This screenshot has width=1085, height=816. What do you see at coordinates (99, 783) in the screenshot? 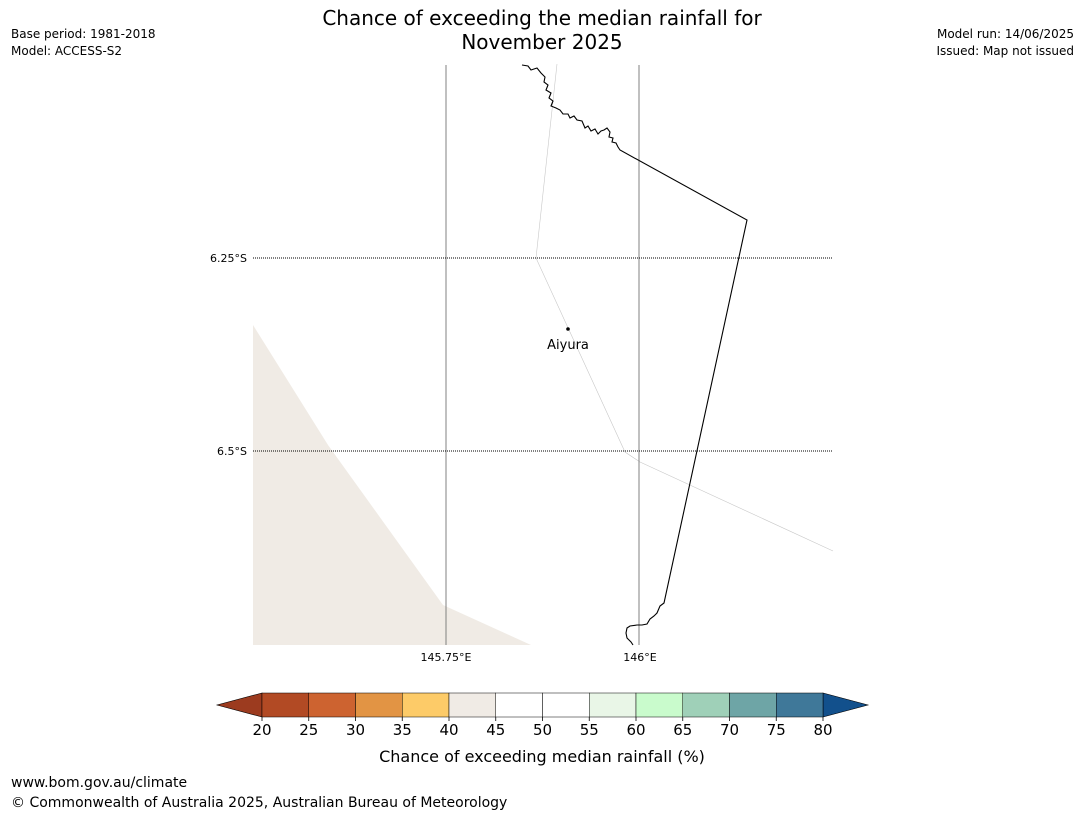
I see `footer-url: www.bom.gov.au/climate` at bounding box center [99, 783].